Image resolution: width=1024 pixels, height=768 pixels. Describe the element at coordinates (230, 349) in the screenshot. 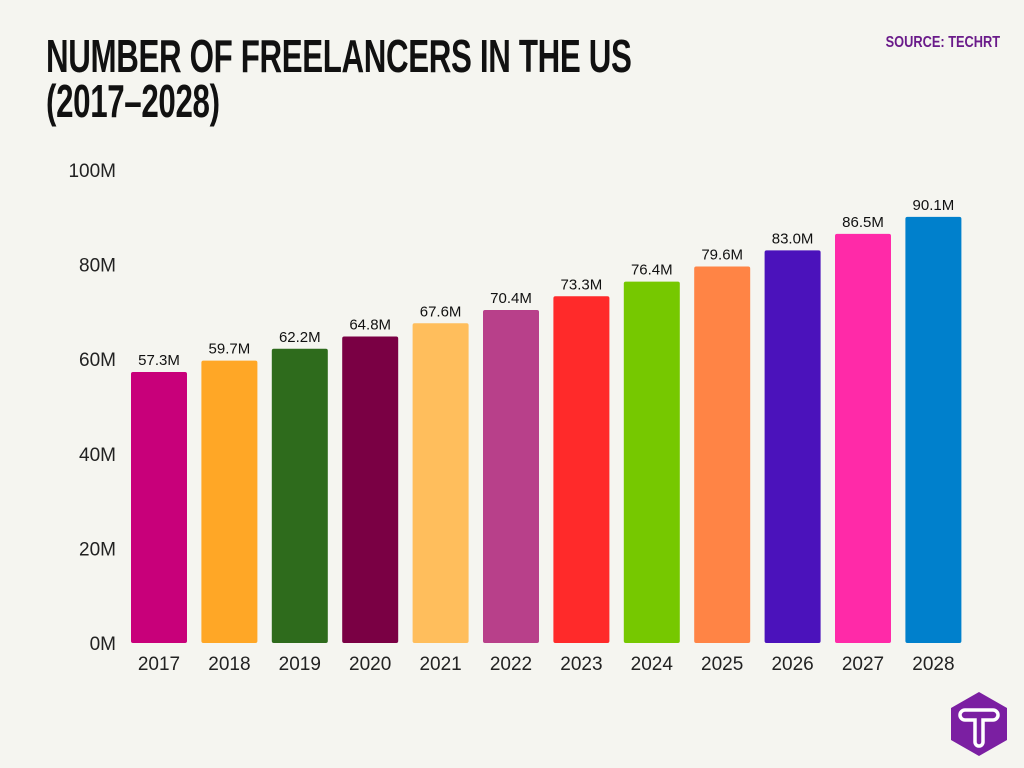

I see `data-label: 59.7M` at that location.